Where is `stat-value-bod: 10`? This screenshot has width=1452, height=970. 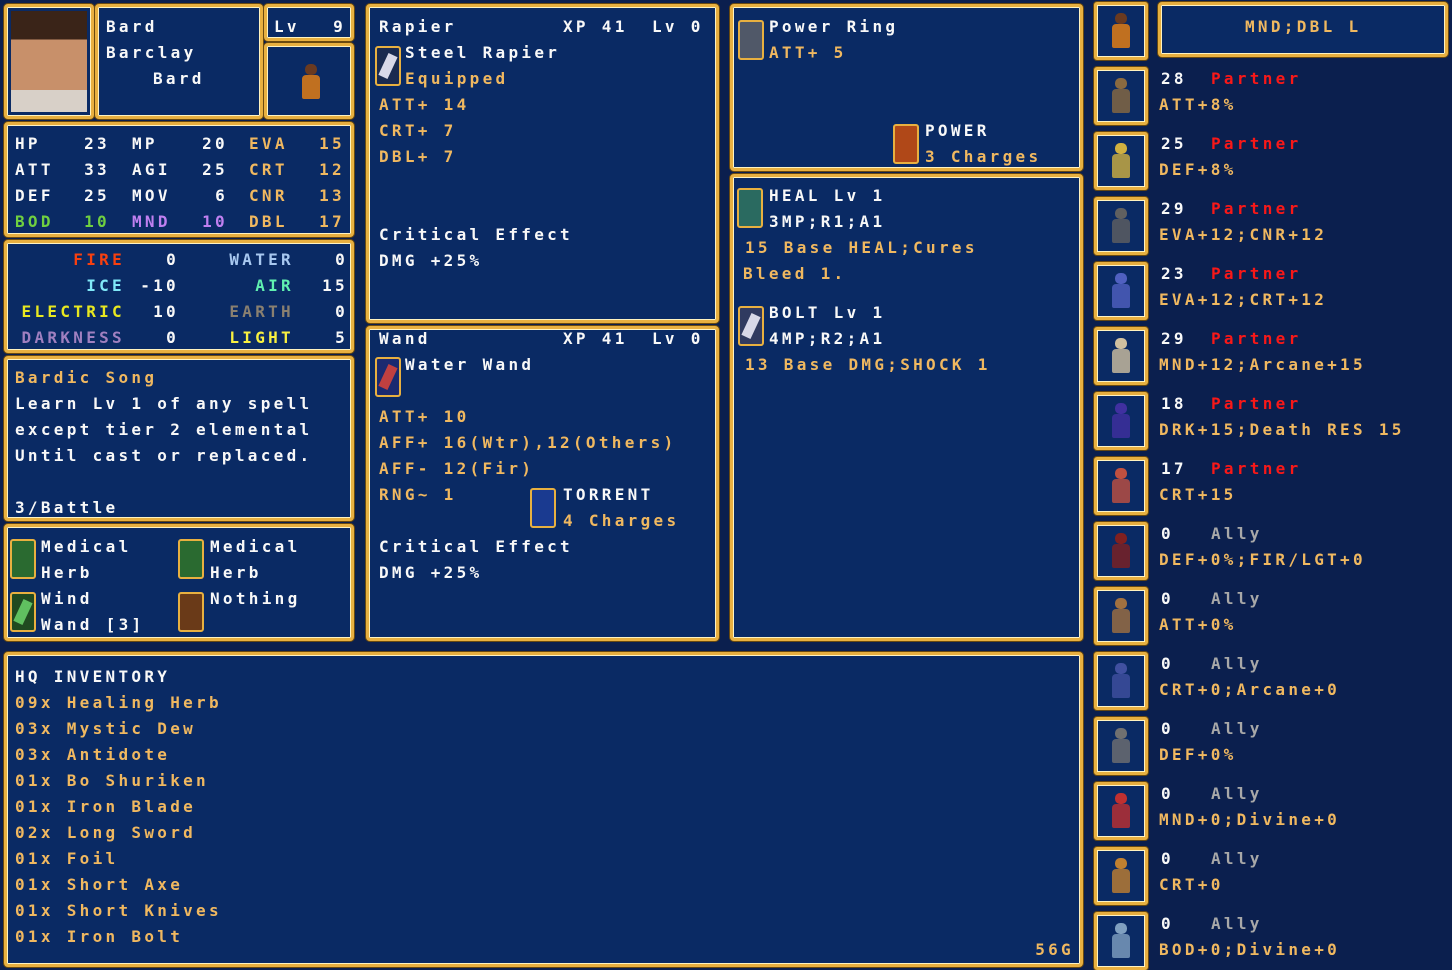
stat-value-bod: 10 is located at coordinates (97, 221).